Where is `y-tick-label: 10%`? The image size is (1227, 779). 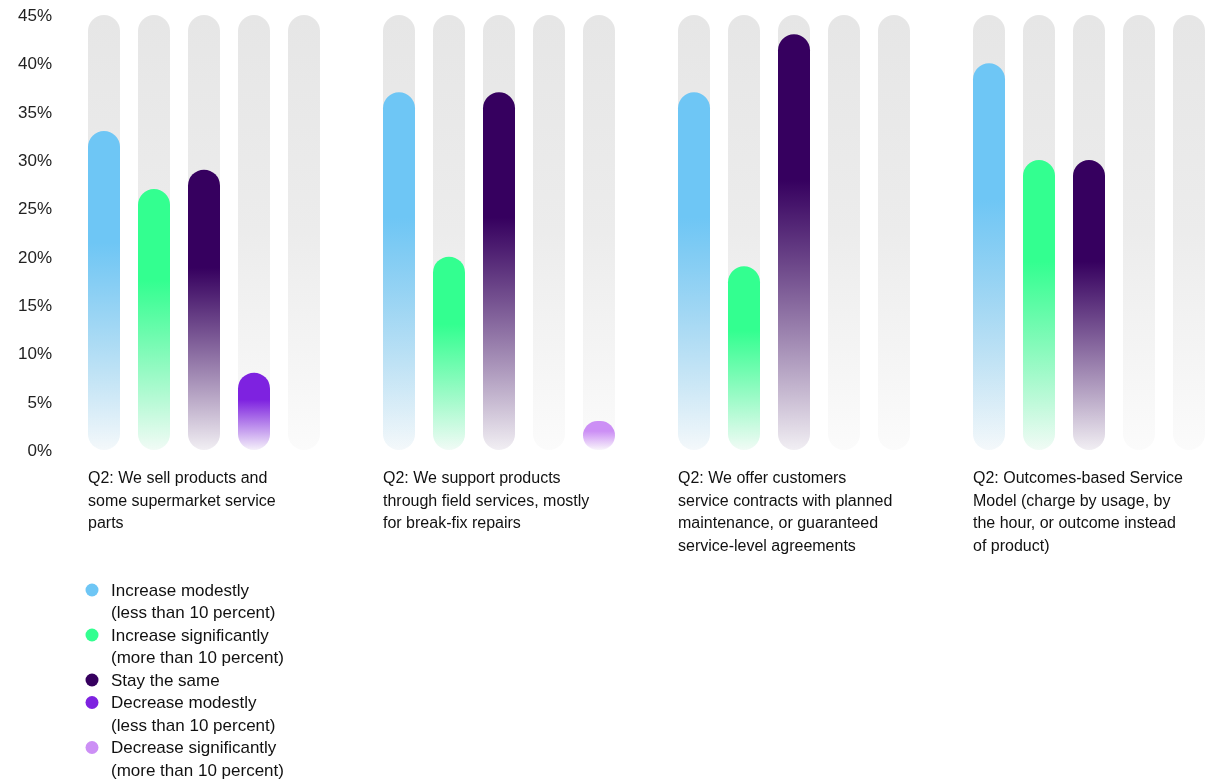 y-tick-label: 10% is located at coordinates (34, 354).